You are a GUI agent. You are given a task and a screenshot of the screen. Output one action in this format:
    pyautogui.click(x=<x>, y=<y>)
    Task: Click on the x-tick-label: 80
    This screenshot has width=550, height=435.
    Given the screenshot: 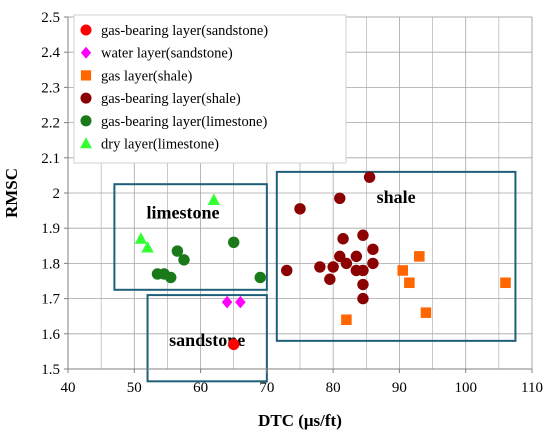 What is the action you would take?
    pyautogui.click(x=333, y=388)
    